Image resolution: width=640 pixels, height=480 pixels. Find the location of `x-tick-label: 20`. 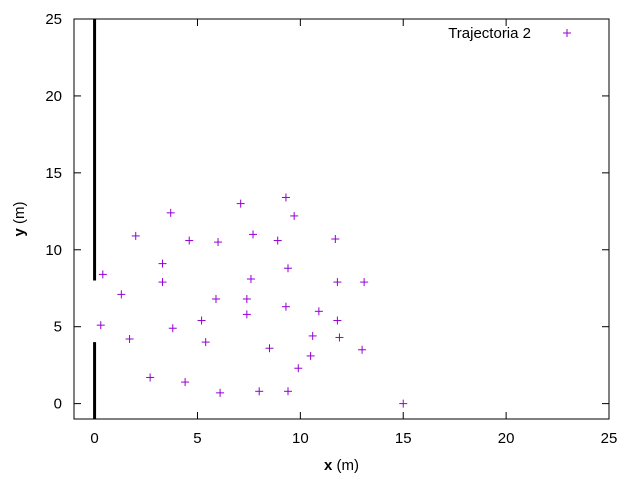

x-tick-label: 20 is located at coordinates (506, 438).